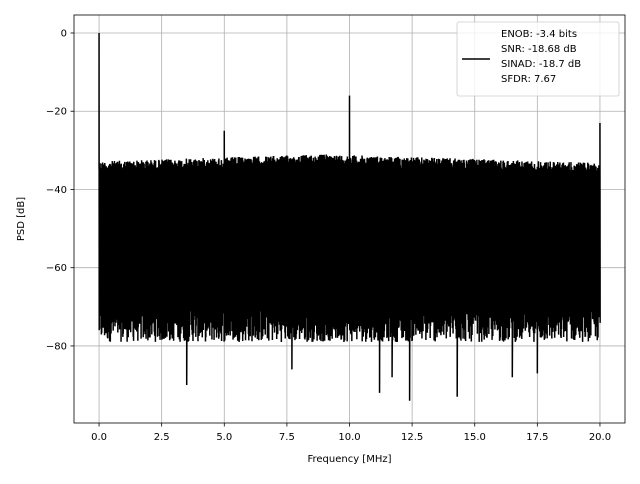 This screenshot has width=640, height=484. I want to click on x-tick-label: 20.0, so click(600, 437).